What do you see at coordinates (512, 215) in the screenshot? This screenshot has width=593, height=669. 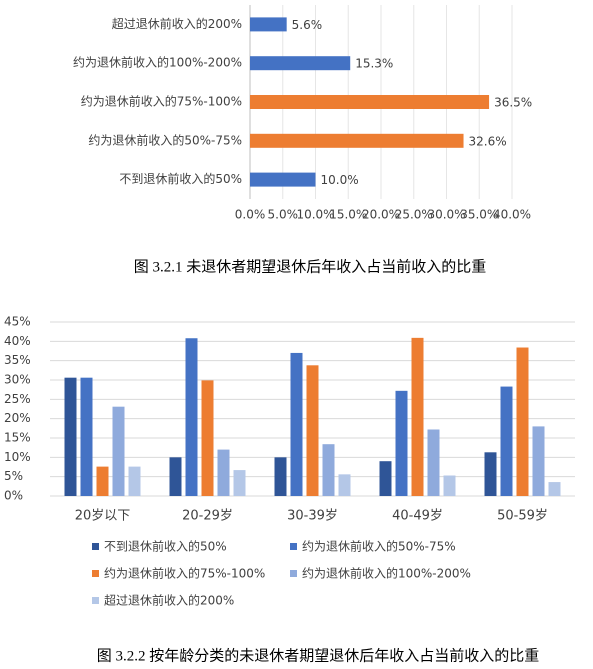 I see `x-tick-label: 40.0%` at bounding box center [512, 215].